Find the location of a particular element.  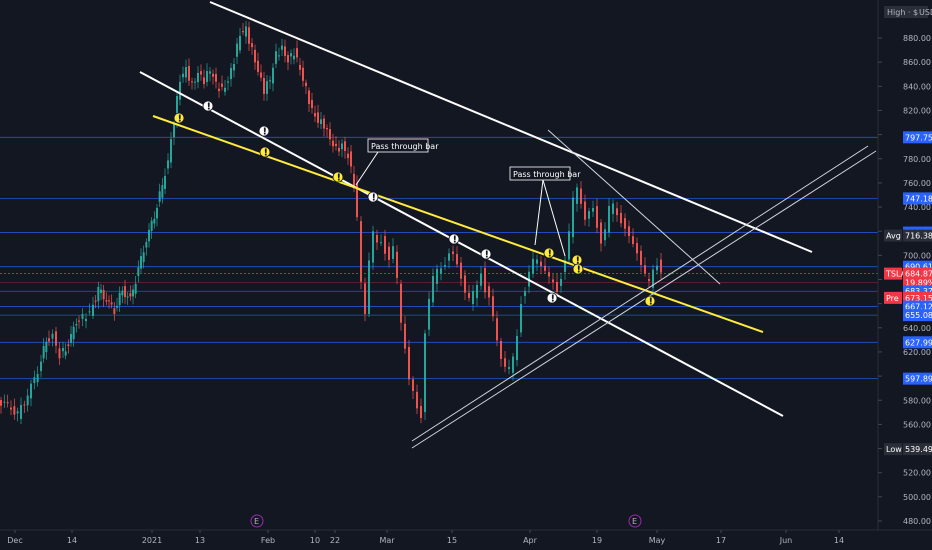

time-axis: Dec 14 2021 13 Feb 10 22 Mar 15 Apr 19 May 17 Jun 14 is located at coordinates (466, 539).